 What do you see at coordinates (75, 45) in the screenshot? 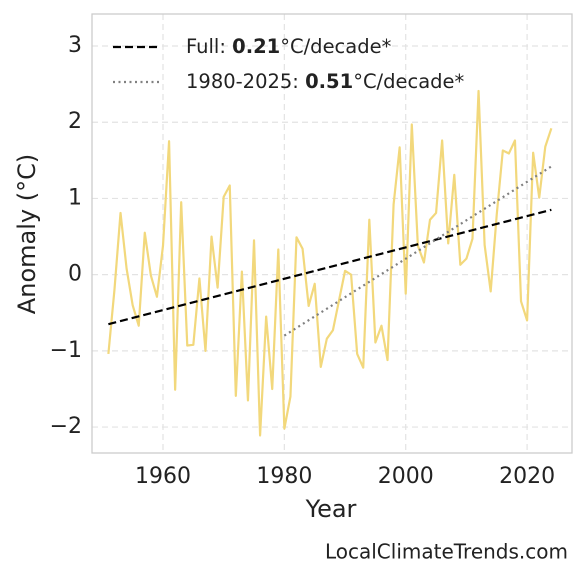
I see `y-tick-label: 3` at bounding box center [75, 45].